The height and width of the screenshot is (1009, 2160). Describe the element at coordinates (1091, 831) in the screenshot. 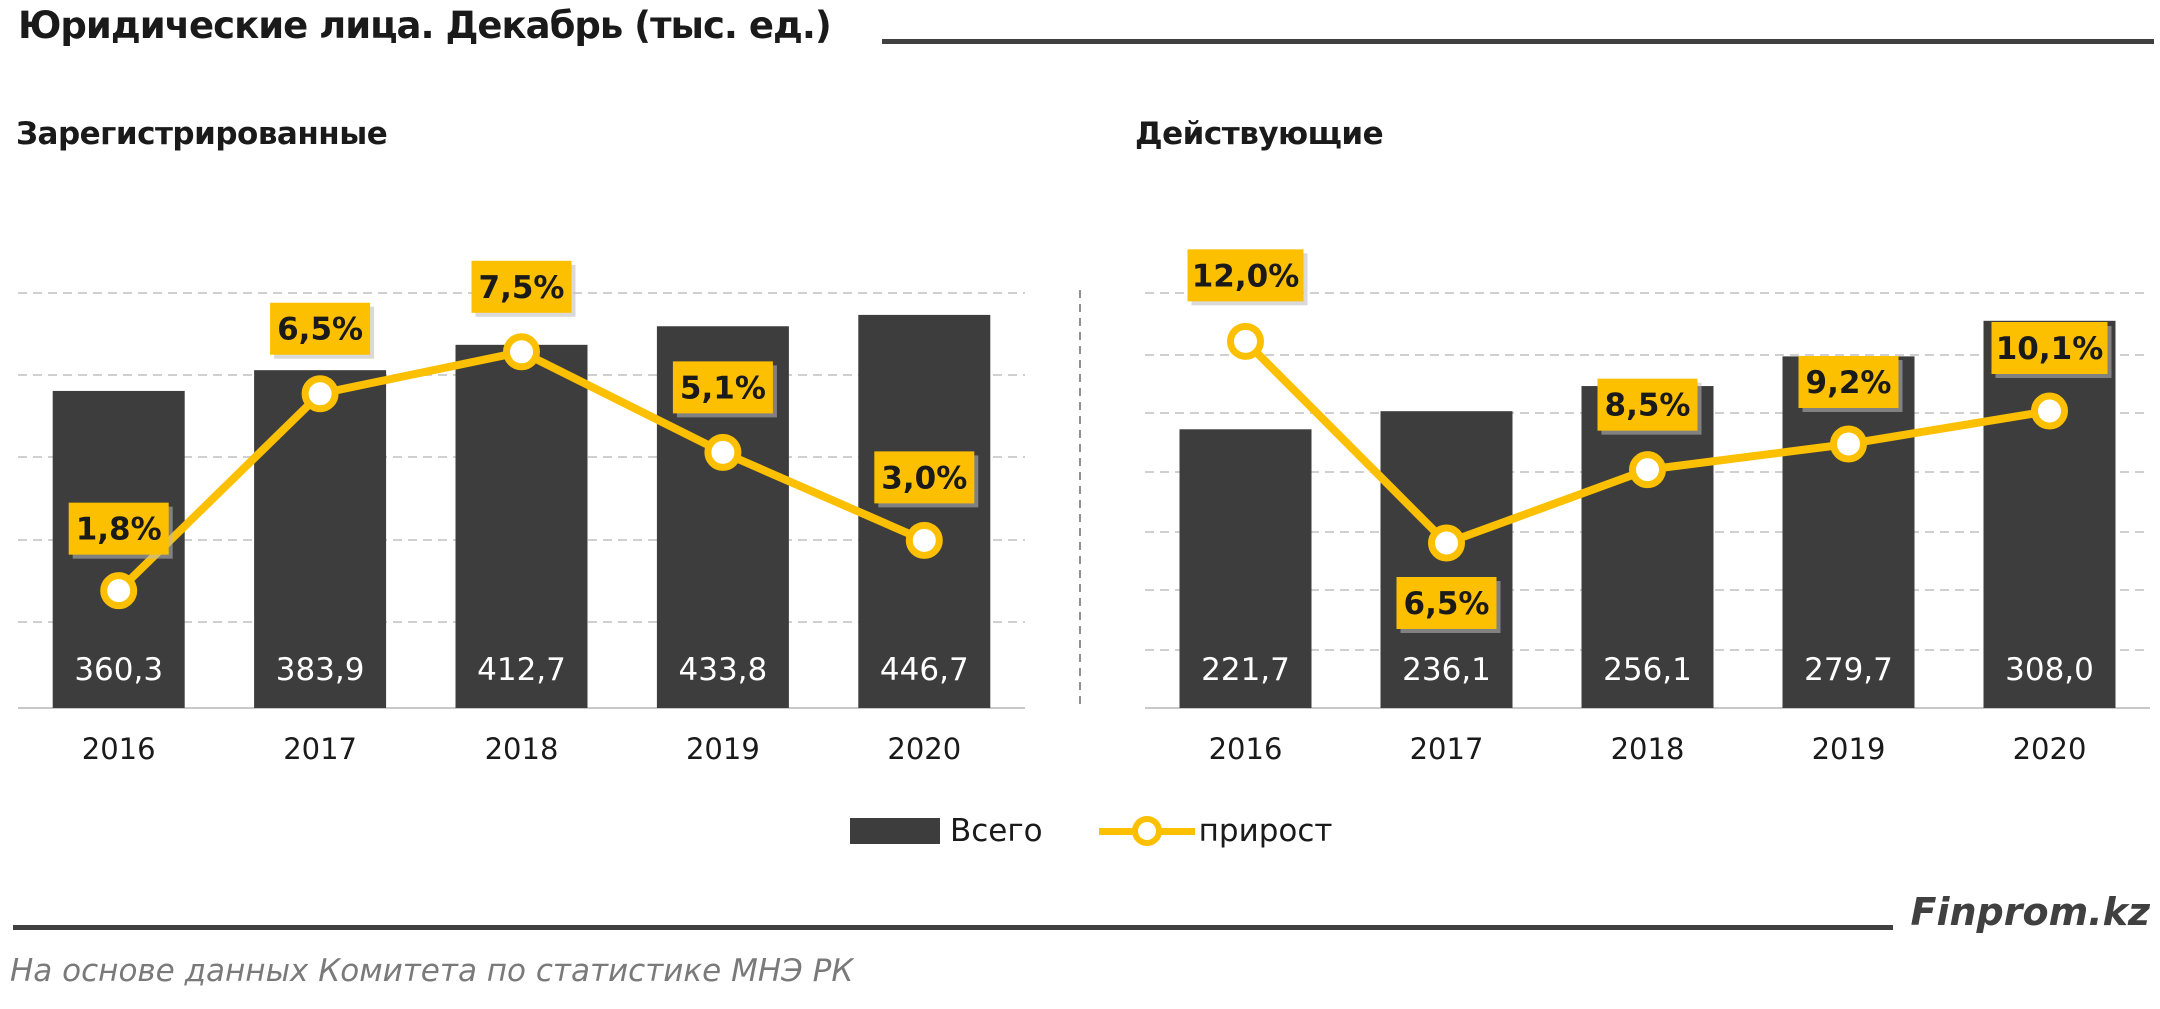

I see `legend: Всего прирост` at that location.